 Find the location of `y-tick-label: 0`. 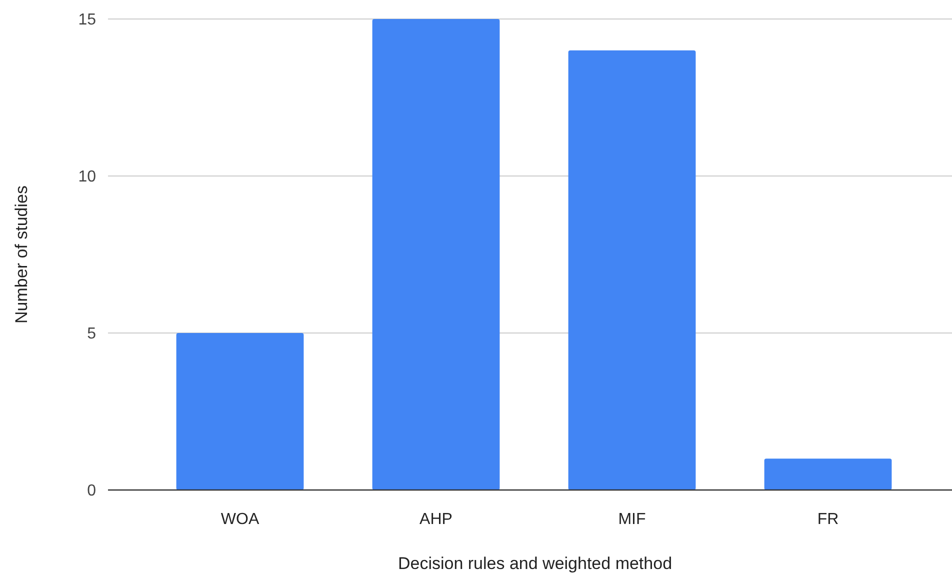

y-tick-label: 0 is located at coordinates (91, 491).